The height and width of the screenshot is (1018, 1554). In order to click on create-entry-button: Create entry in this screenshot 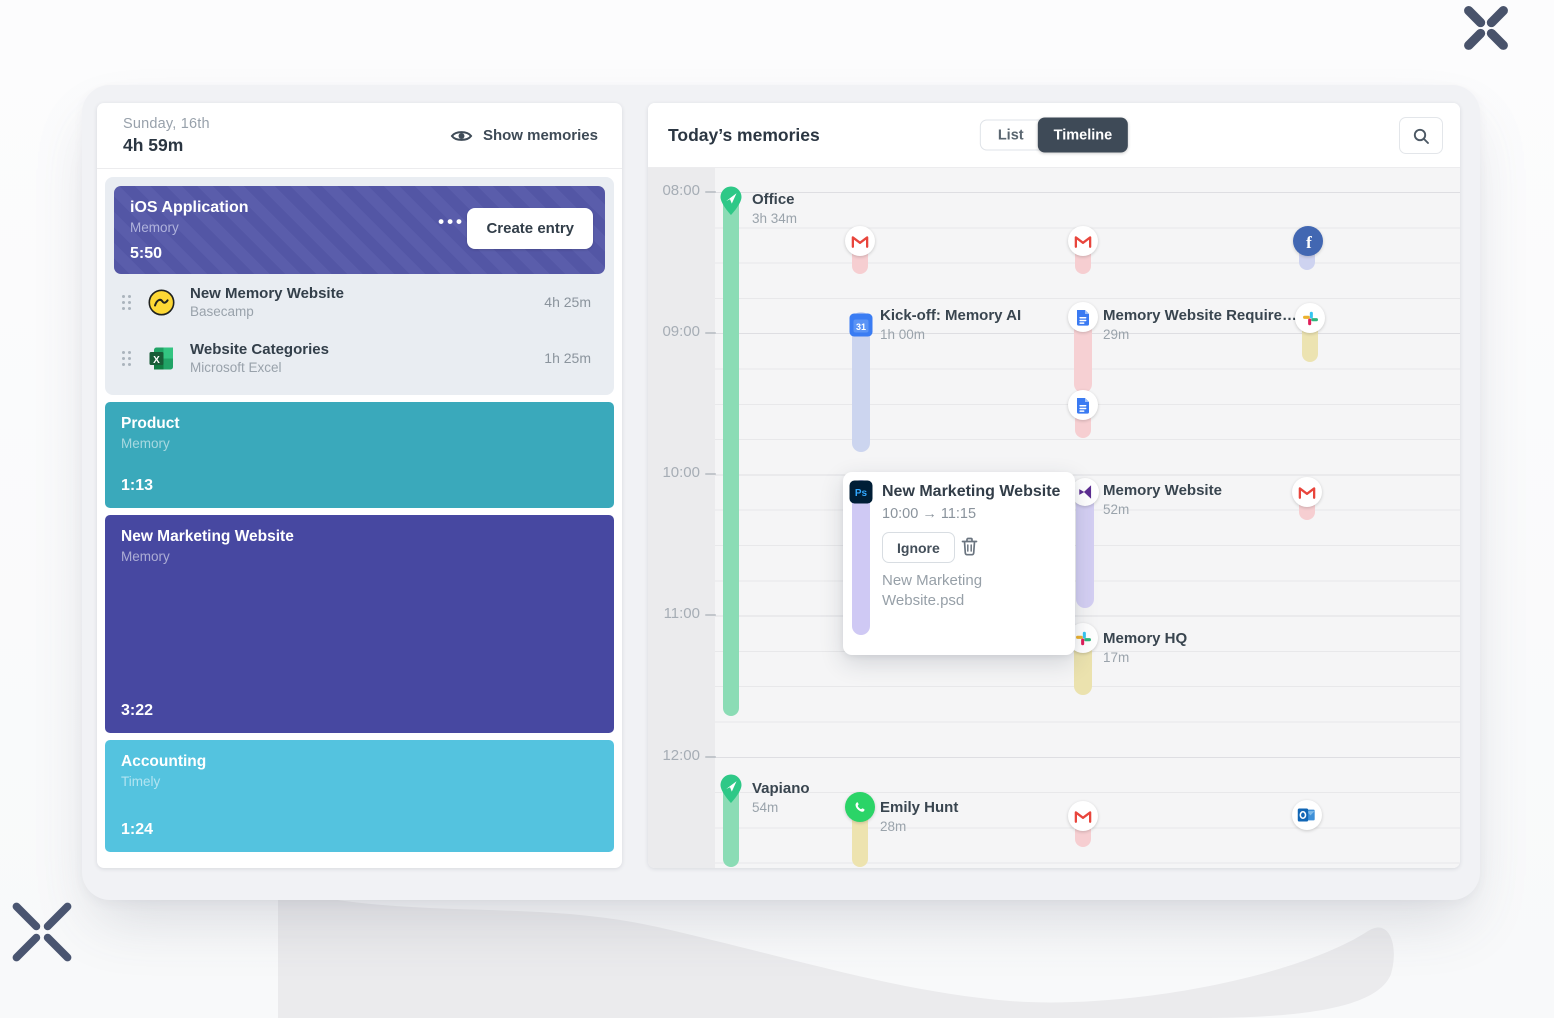, I will do `click(530, 228)`.